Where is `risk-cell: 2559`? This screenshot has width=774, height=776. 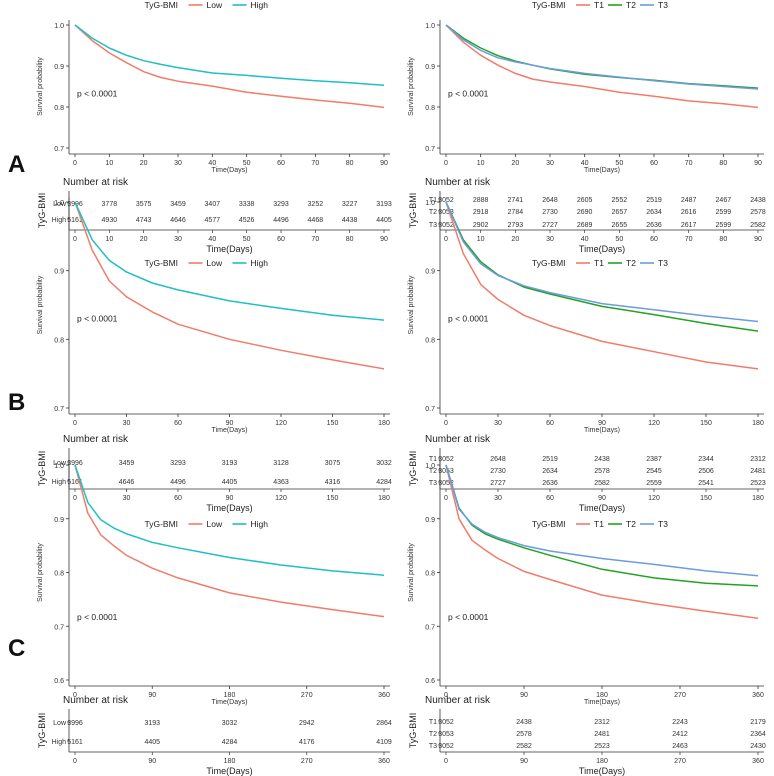
risk-cell: 2559 is located at coordinates (654, 483).